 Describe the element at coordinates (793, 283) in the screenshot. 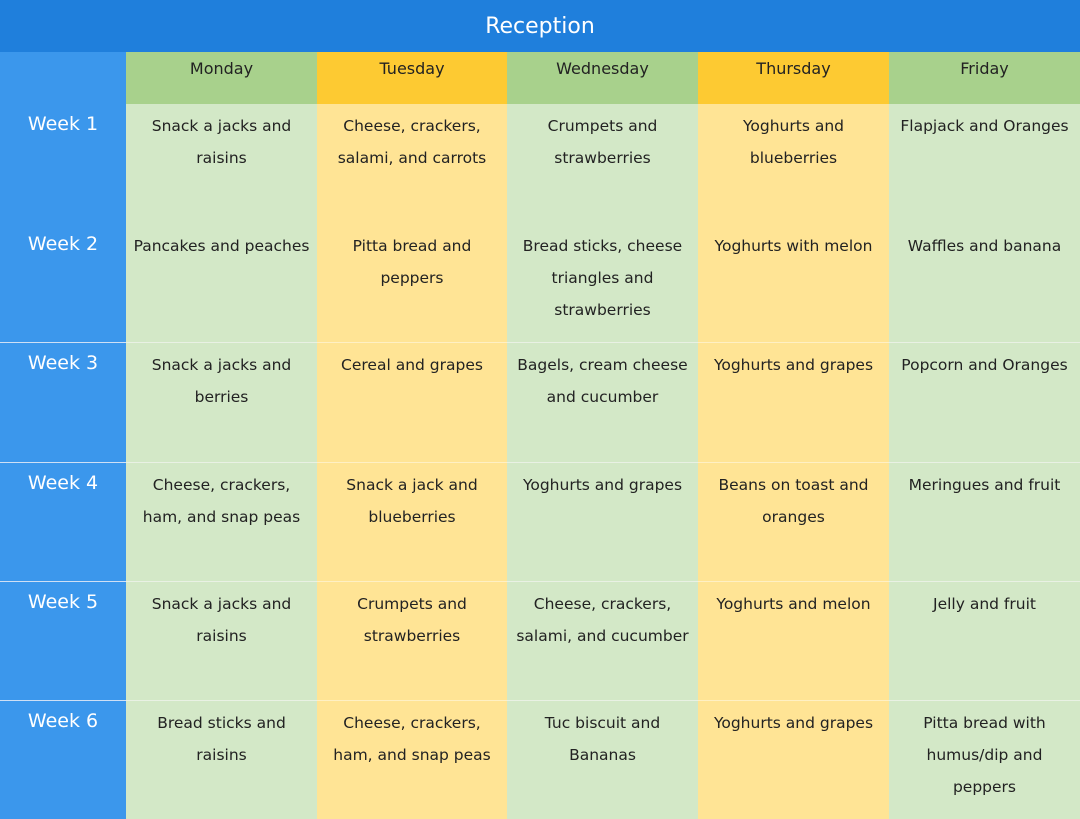

I see `menu-cell: Yoghurts with melon` at that location.